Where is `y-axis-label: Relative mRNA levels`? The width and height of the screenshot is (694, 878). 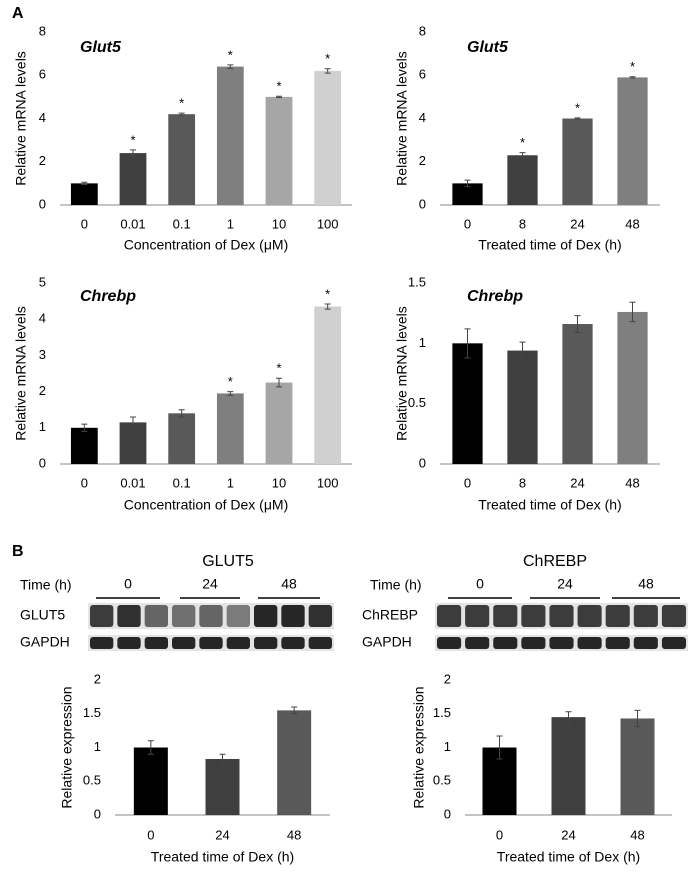
y-axis-label: Relative mRNA levels is located at coordinates (402, 373).